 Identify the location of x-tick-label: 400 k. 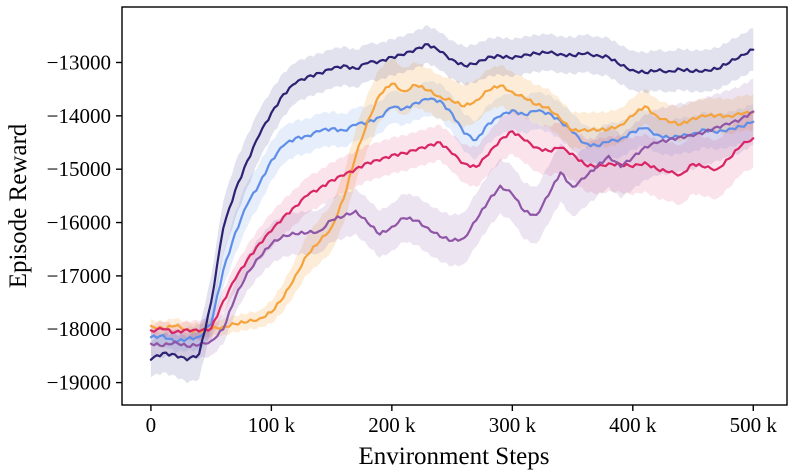
(633, 425).